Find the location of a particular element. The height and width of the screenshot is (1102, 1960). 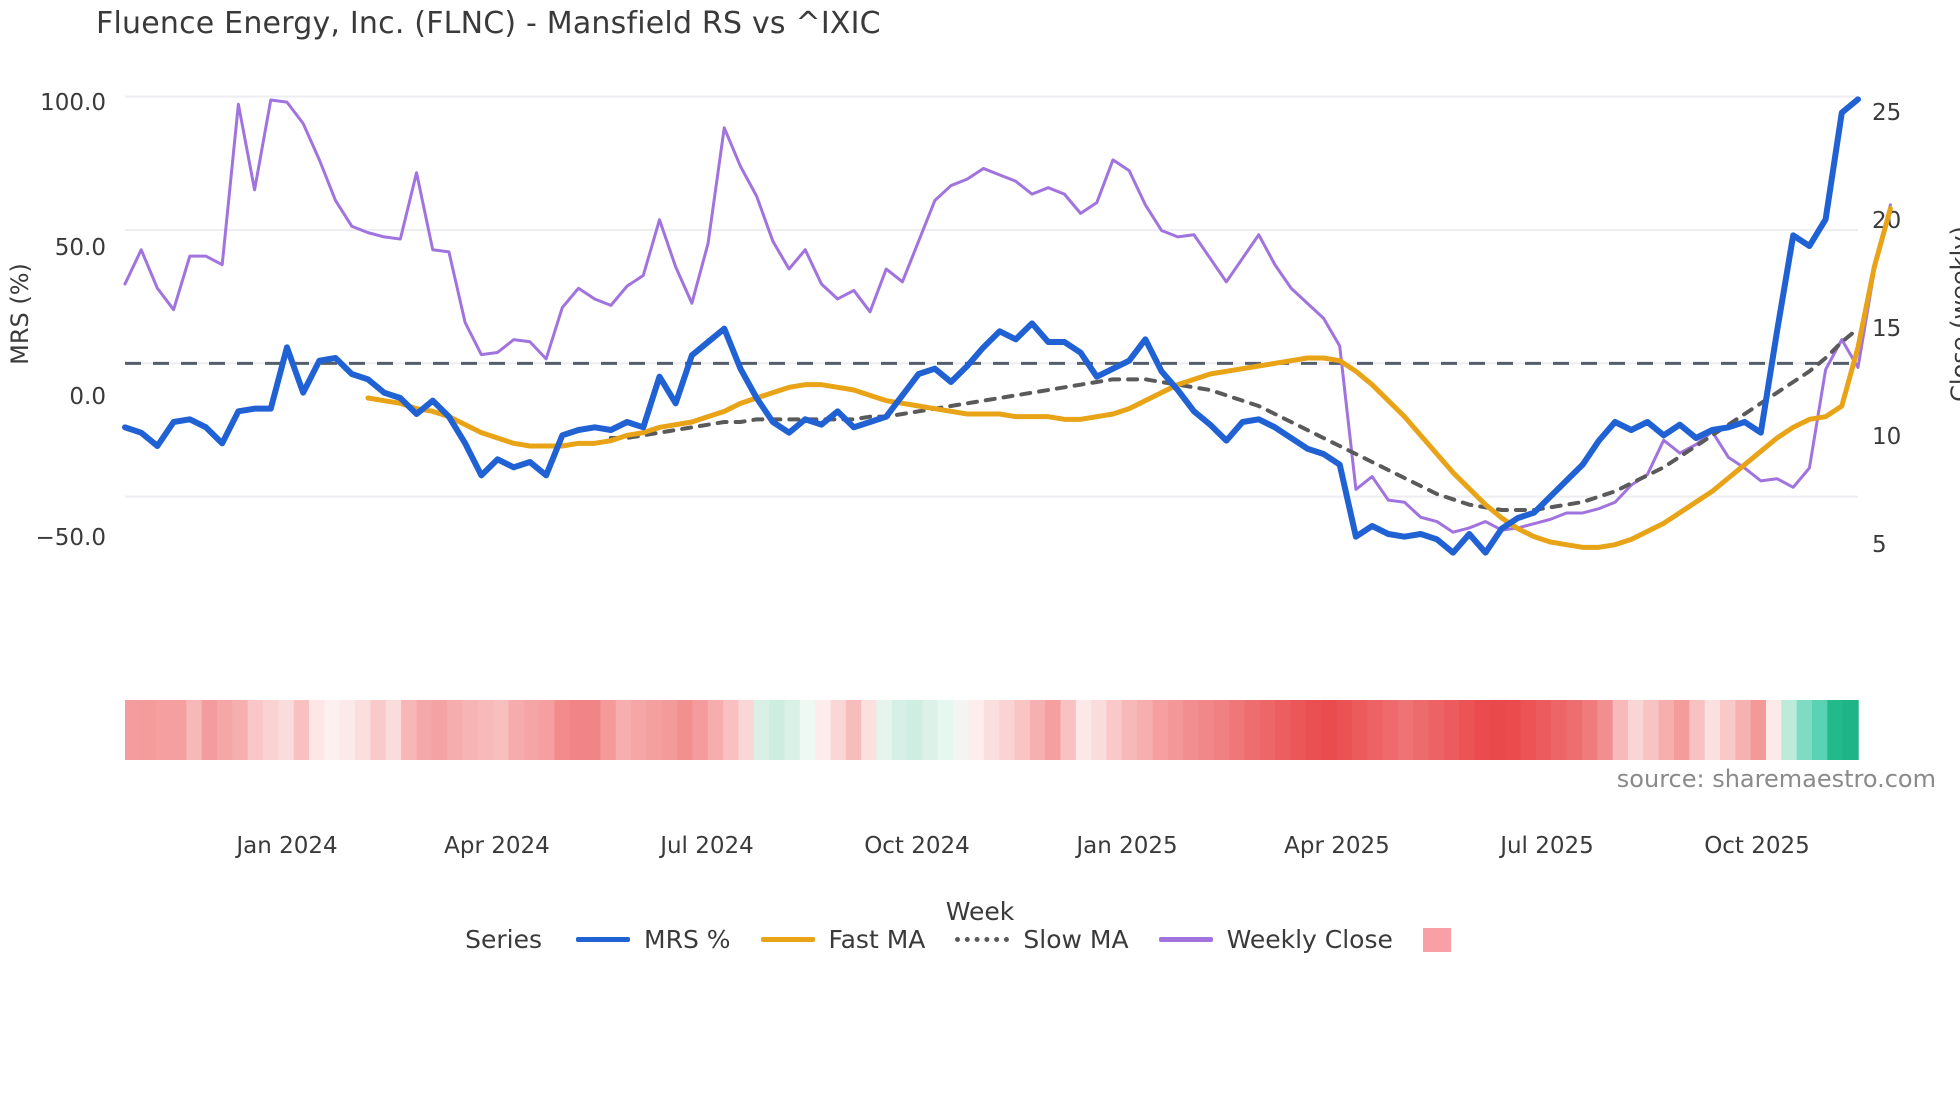

x-tick-2: Jul 2024 is located at coordinates (707, 846).